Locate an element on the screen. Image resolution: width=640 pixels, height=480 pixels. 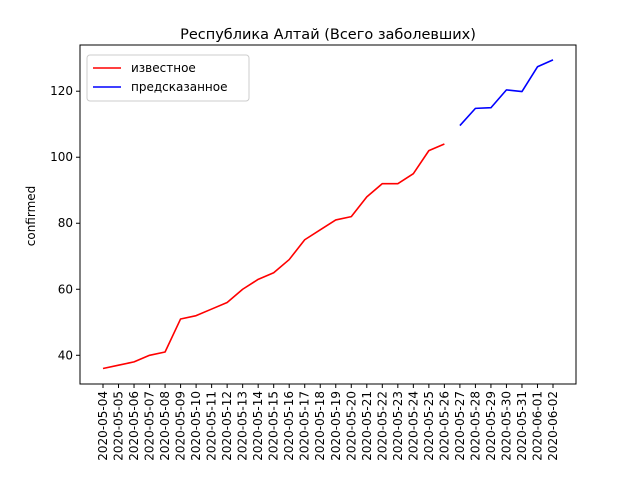
legend: известное предсказанное is located at coordinates (168, 78).